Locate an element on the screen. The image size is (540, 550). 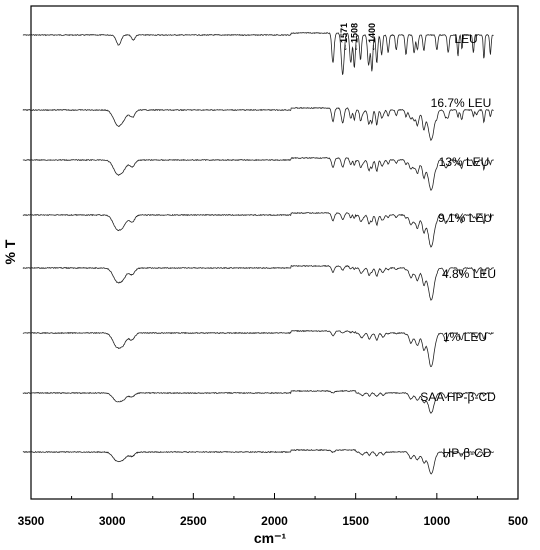
series-label: HP-β-CD is located at coordinates (467, 453).